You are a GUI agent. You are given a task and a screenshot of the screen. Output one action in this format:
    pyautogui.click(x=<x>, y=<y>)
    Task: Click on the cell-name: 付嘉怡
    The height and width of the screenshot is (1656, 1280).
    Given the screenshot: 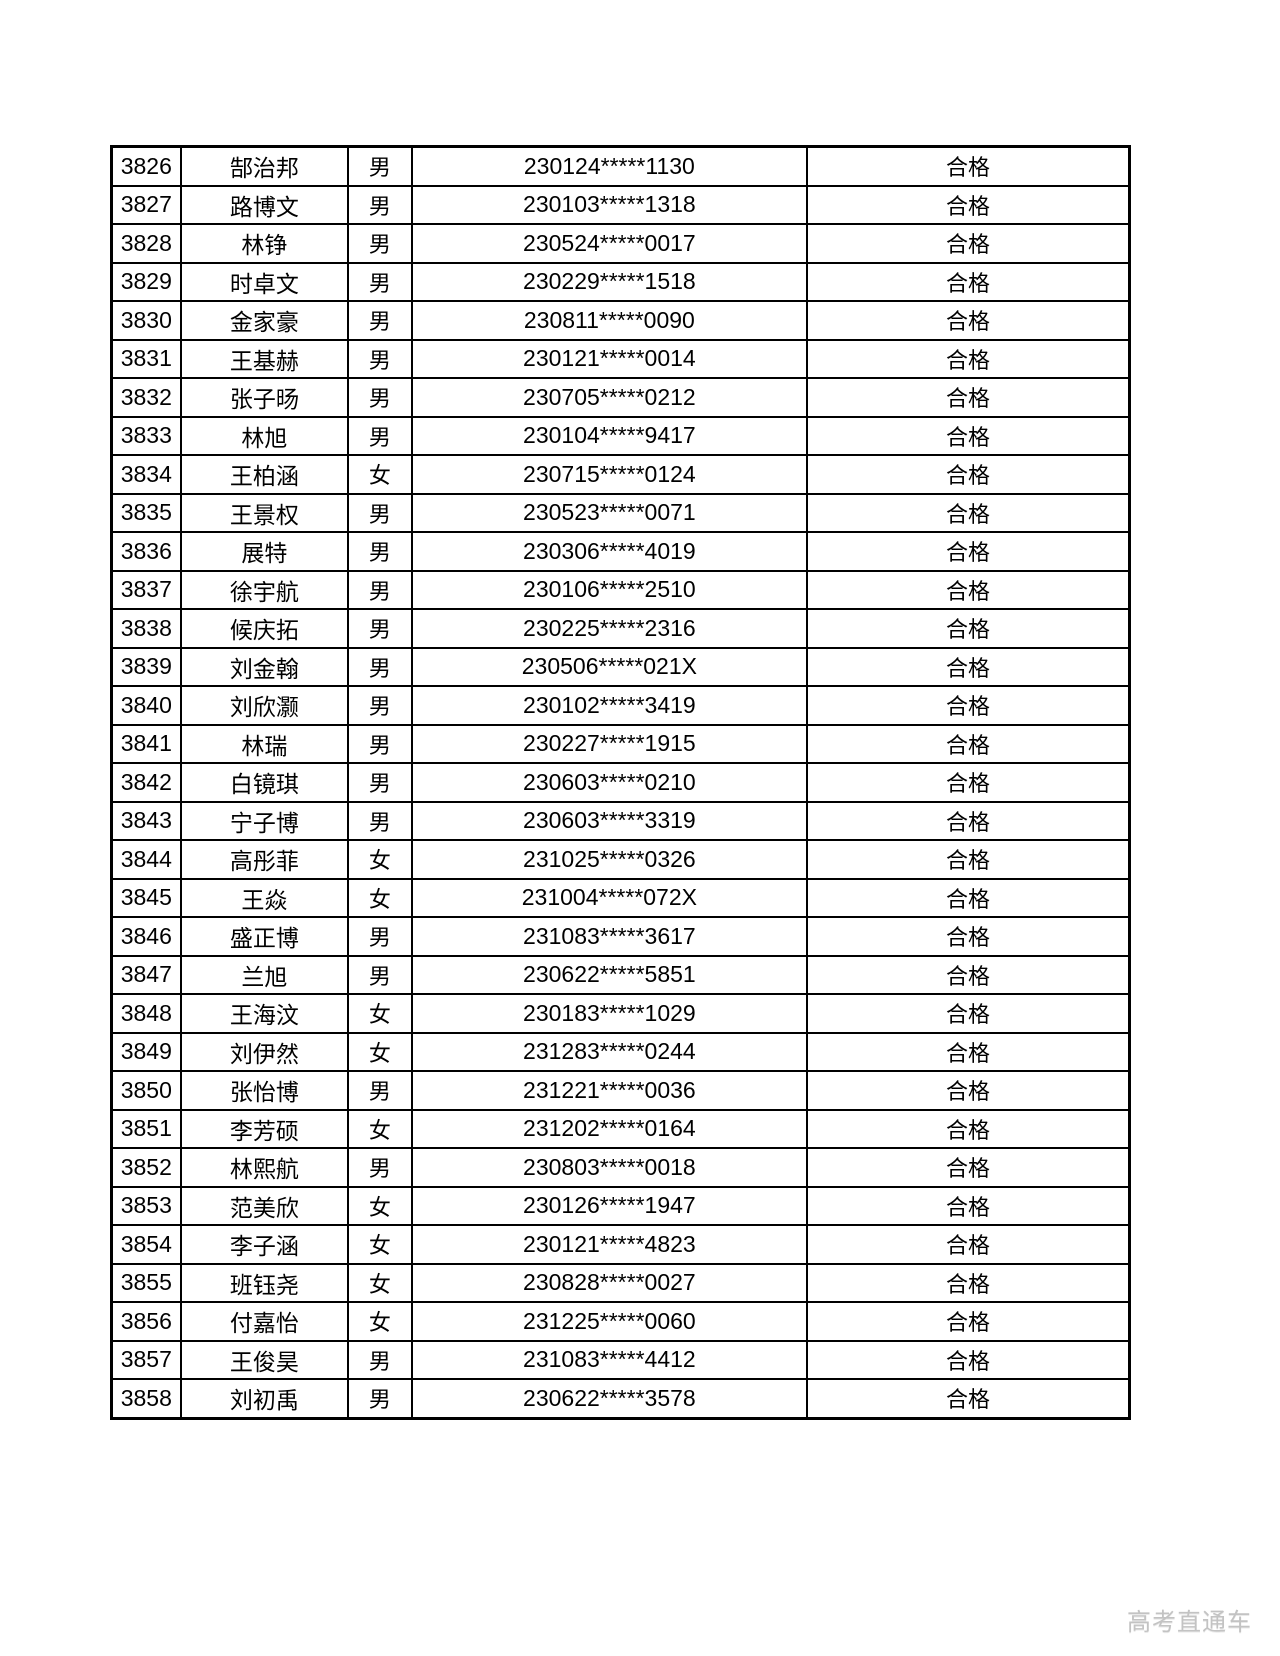 What is the action you would take?
    pyautogui.click(x=264, y=1321)
    